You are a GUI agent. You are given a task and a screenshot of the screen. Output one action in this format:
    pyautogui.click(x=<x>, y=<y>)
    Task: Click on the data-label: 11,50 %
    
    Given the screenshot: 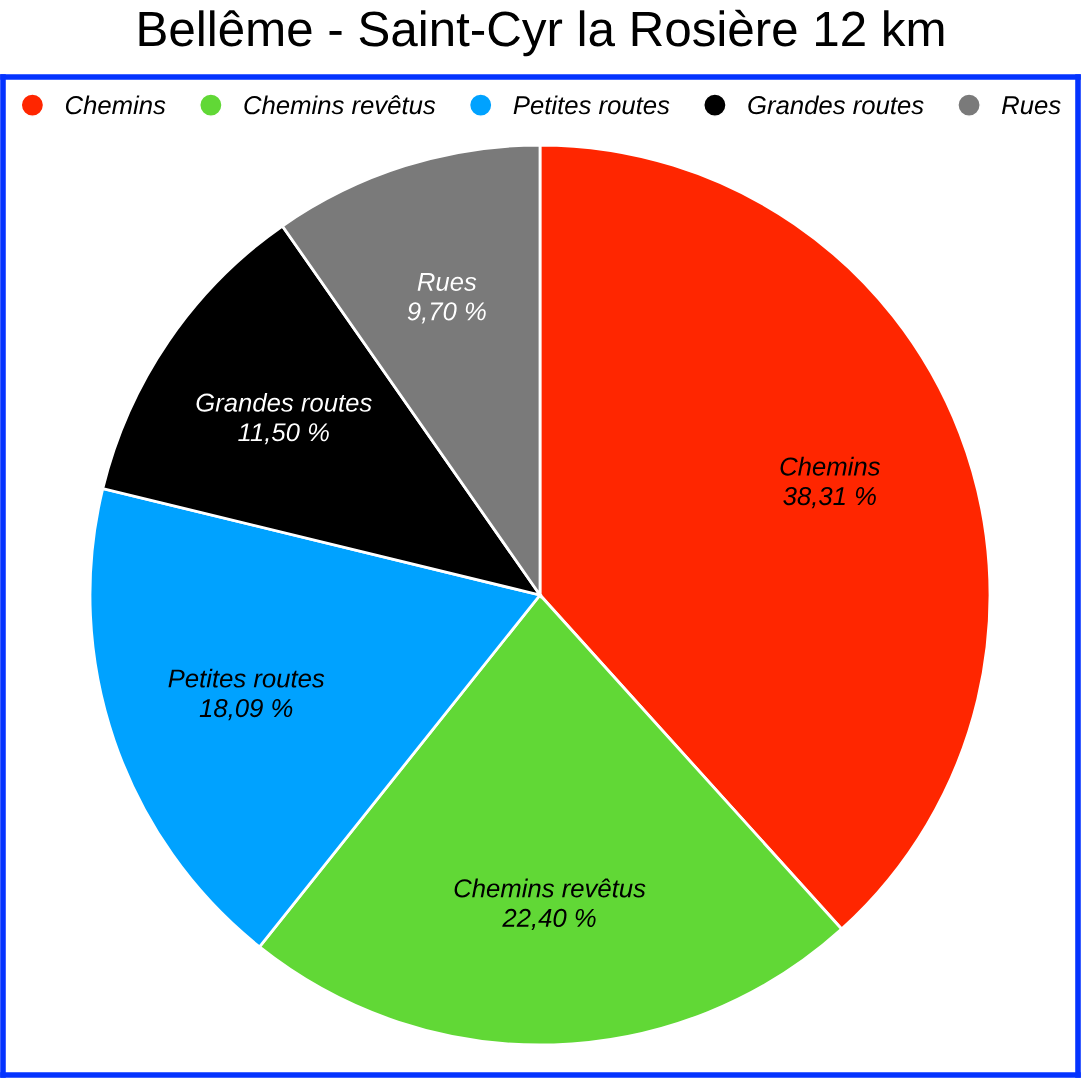 What is the action you would take?
    pyautogui.click(x=283, y=434)
    